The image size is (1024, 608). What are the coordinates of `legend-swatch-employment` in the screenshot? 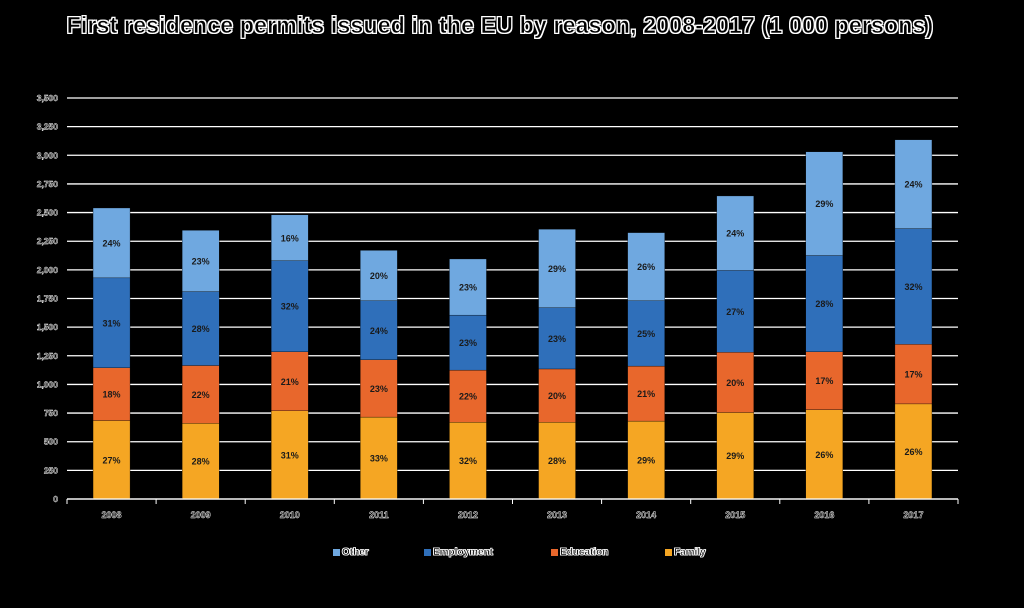 It's located at (427, 552).